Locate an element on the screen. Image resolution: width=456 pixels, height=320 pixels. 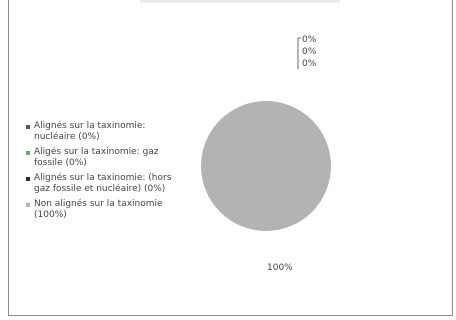
legend-swatch-fossil-gas is located at coordinates (28, 153).